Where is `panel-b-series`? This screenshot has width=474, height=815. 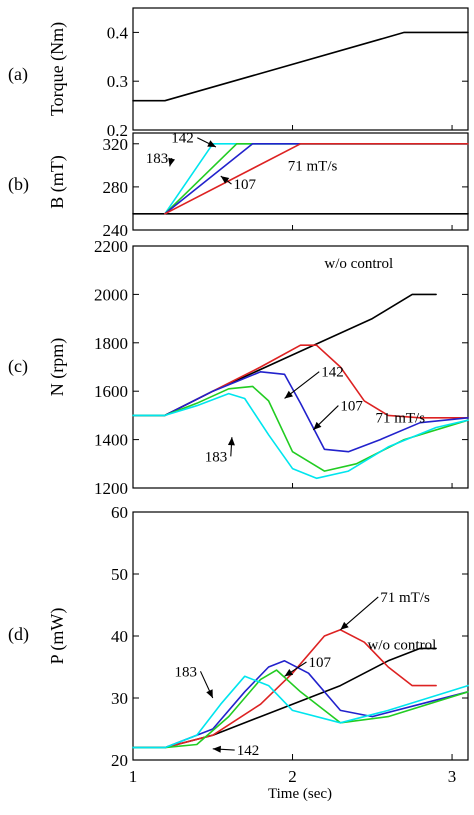
panel-b-series is located at coordinates (300, 179).